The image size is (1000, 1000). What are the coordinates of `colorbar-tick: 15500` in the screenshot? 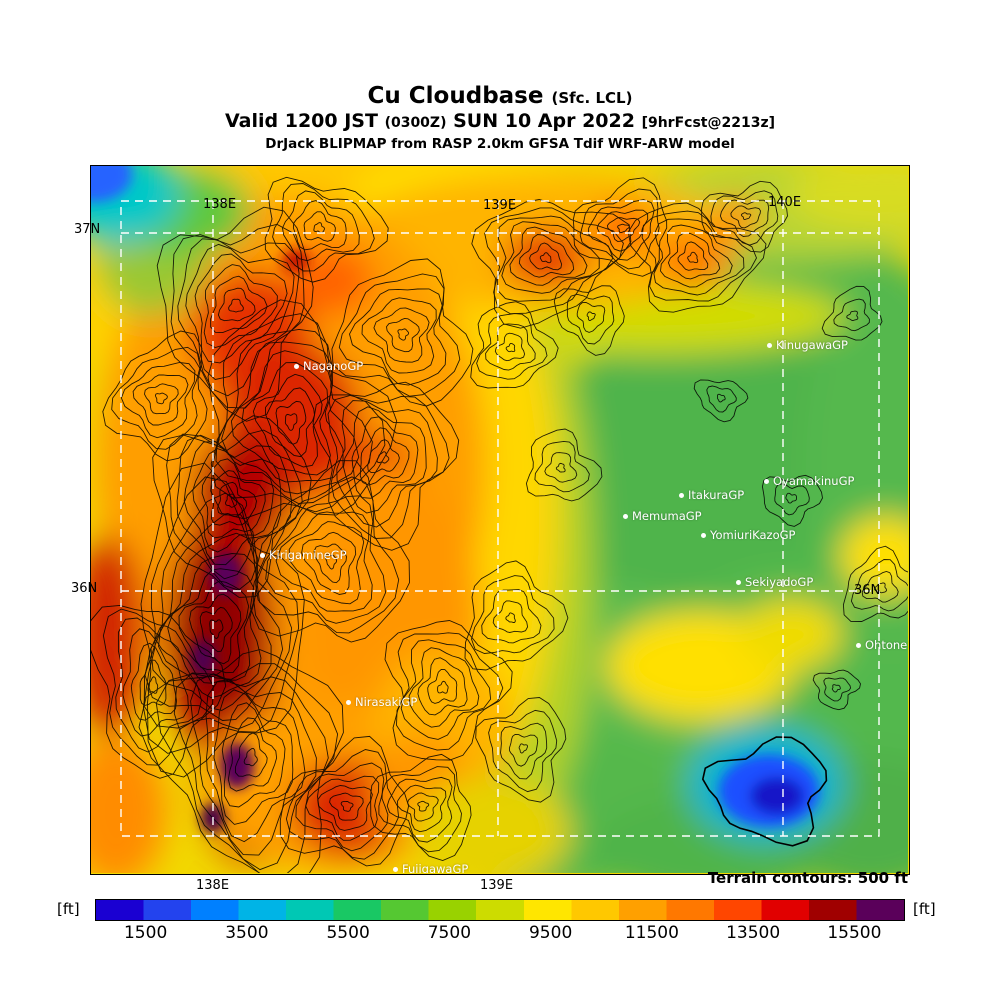 It's located at (854, 933).